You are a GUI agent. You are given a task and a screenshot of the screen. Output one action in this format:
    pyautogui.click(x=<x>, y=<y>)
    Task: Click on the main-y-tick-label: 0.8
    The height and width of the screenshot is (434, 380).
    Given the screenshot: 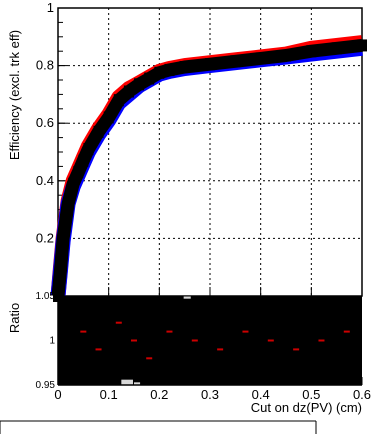 What is the action you would take?
    pyautogui.click(x=45, y=65)
    